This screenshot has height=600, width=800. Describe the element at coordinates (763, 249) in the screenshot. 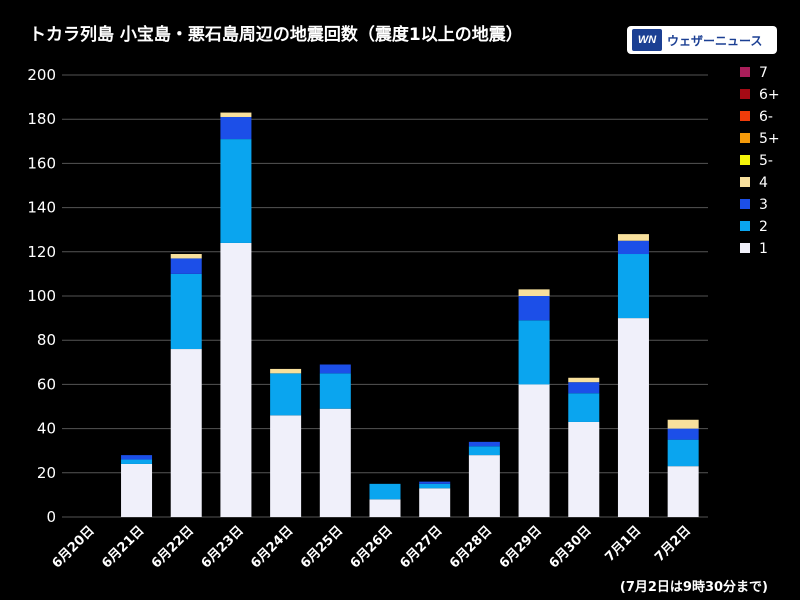

I see `legend-label-1: 1` at that location.